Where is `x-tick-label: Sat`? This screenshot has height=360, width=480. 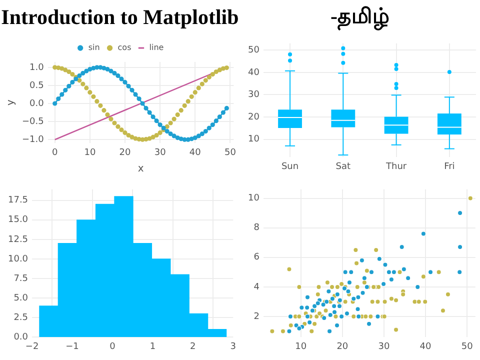
x-tick-label: Sat is located at coordinates (344, 167).